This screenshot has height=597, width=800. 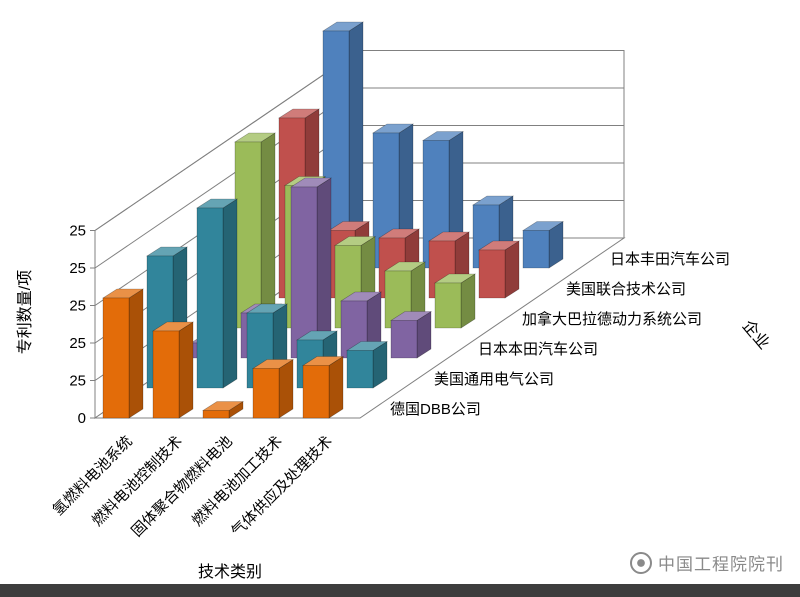 What do you see at coordinates (494, 379) in the screenshot?
I see `series-label: 美国通用电气公司` at bounding box center [494, 379].